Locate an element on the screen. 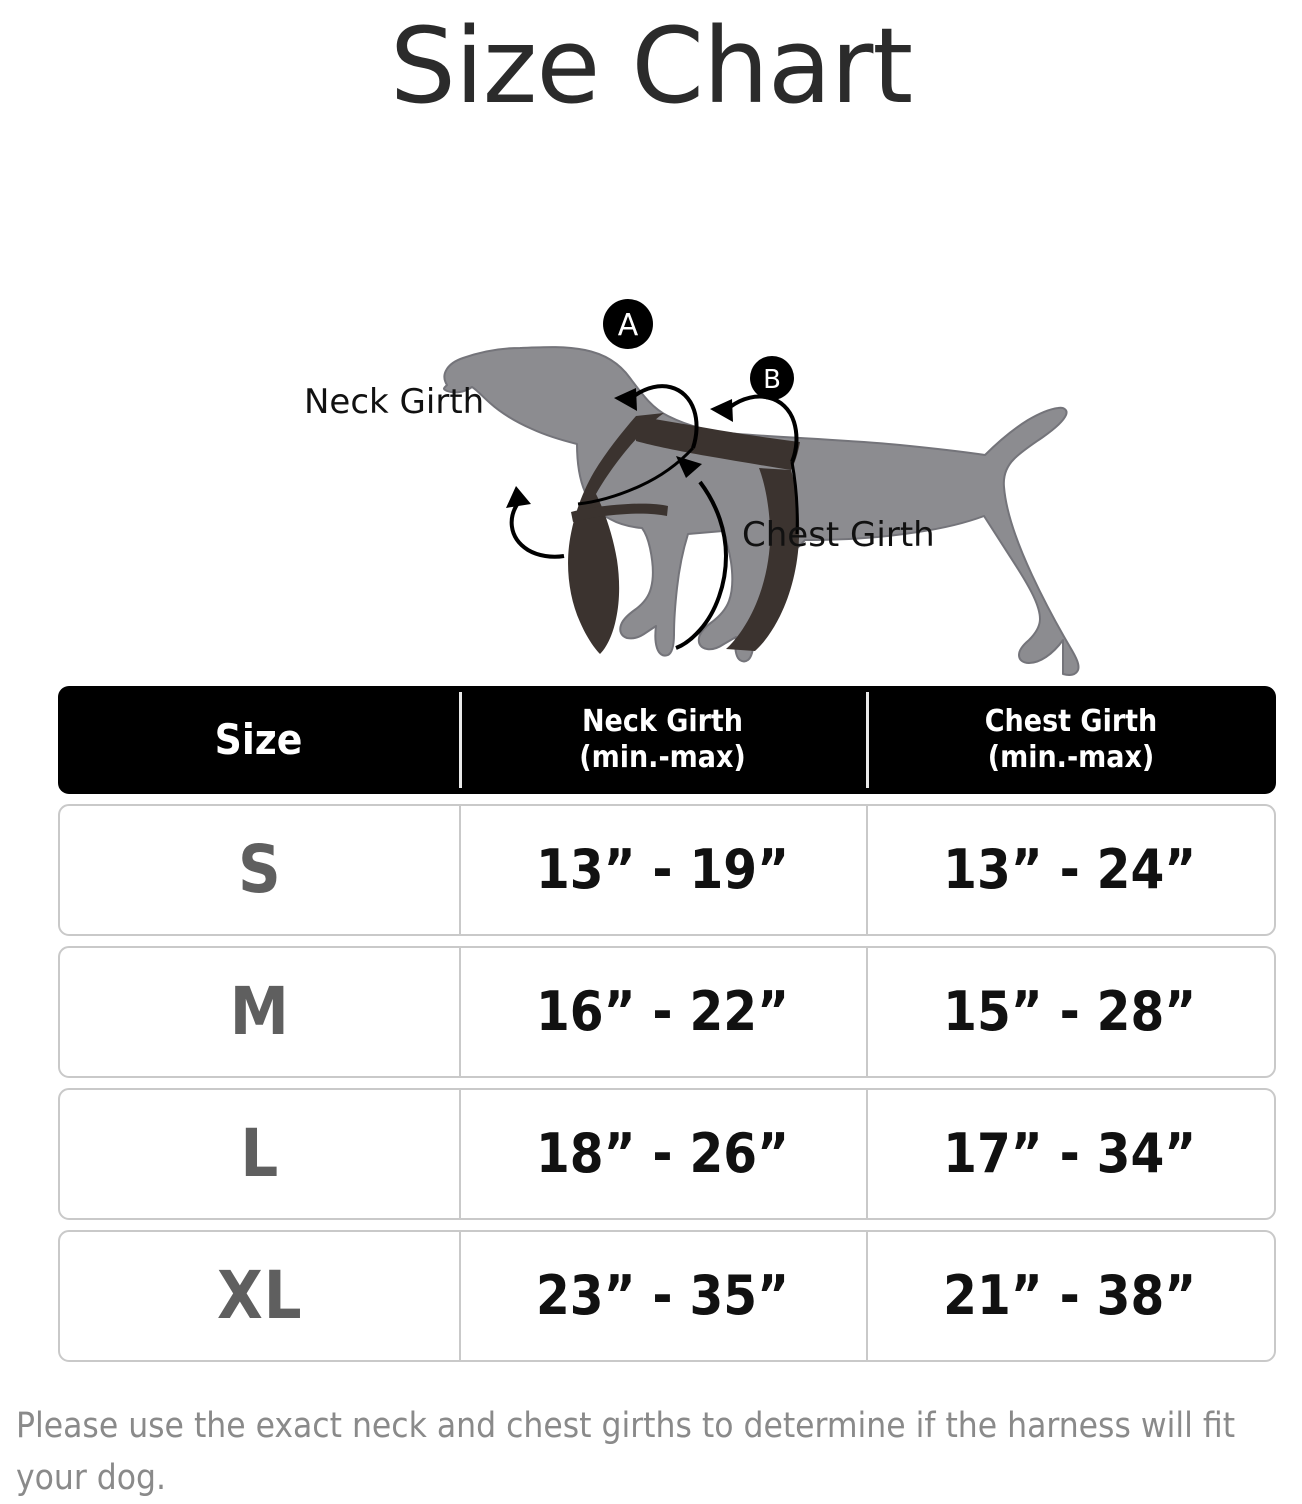  row-cell-size: M is located at coordinates (260, 1012).